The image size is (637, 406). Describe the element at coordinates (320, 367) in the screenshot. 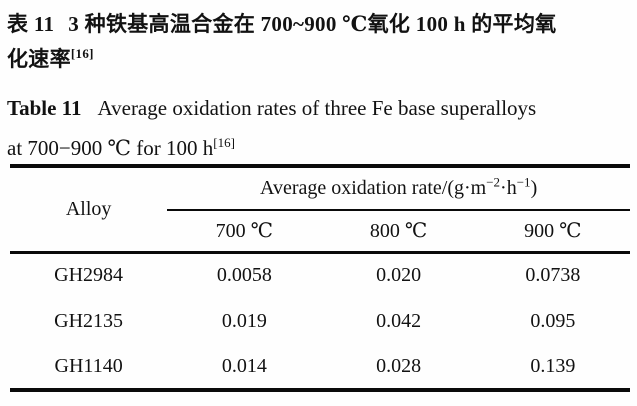

I see `table-row: GH1140 0.014 0.028 0.139` at that location.